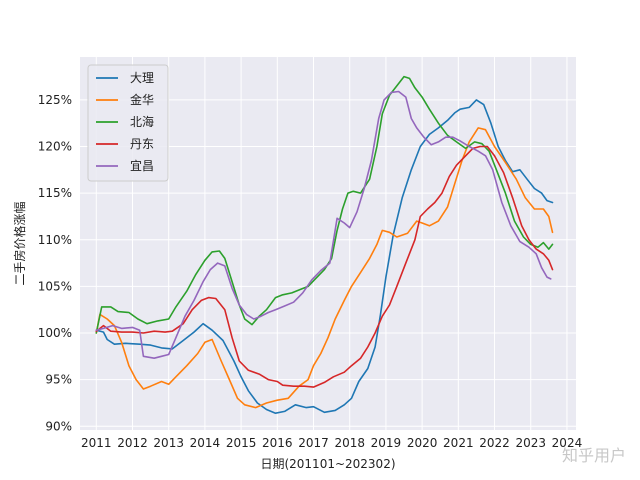 The width and height of the screenshot is (640, 480). I want to click on x-tick-label: 2020, so click(422, 443).